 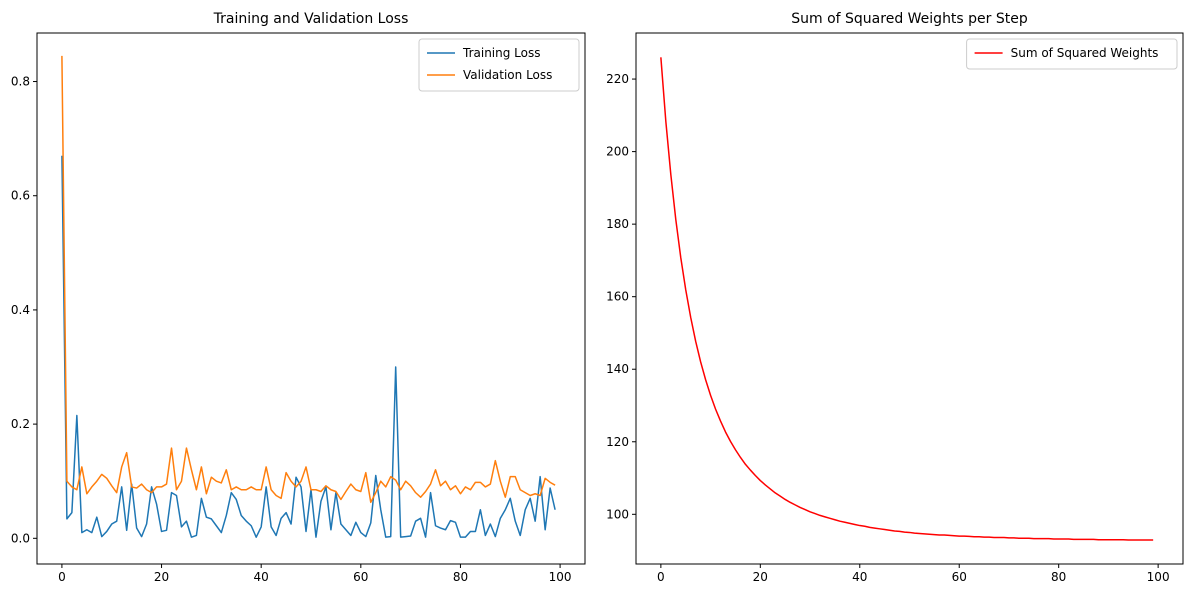 What do you see at coordinates (20, 310) in the screenshot?
I see `y-tick-label: 0.4` at bounding box center [20, 310].